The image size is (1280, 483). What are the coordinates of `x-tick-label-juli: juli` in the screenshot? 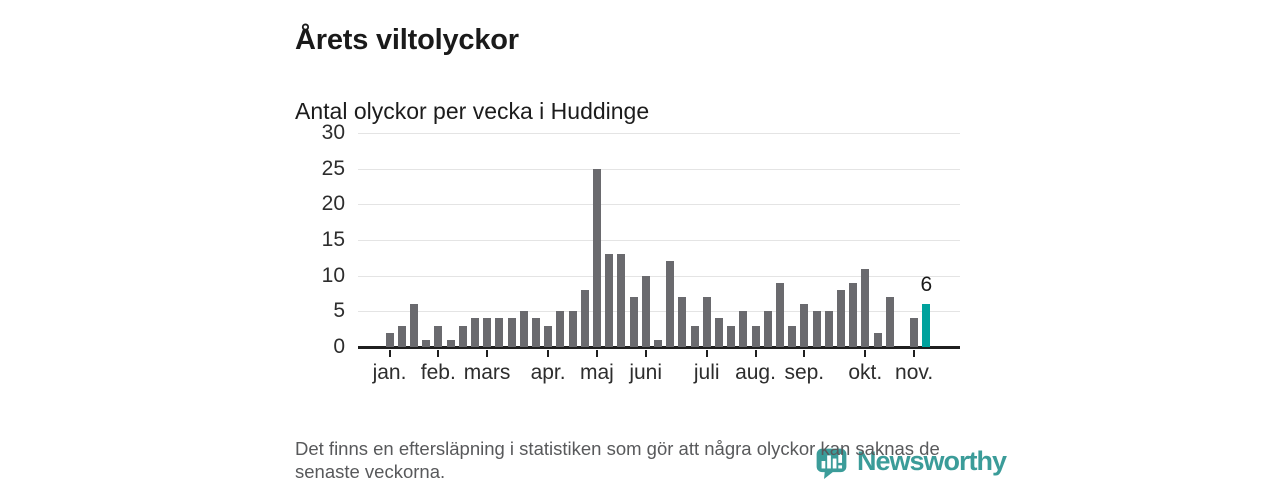 It's located at (706, 372).